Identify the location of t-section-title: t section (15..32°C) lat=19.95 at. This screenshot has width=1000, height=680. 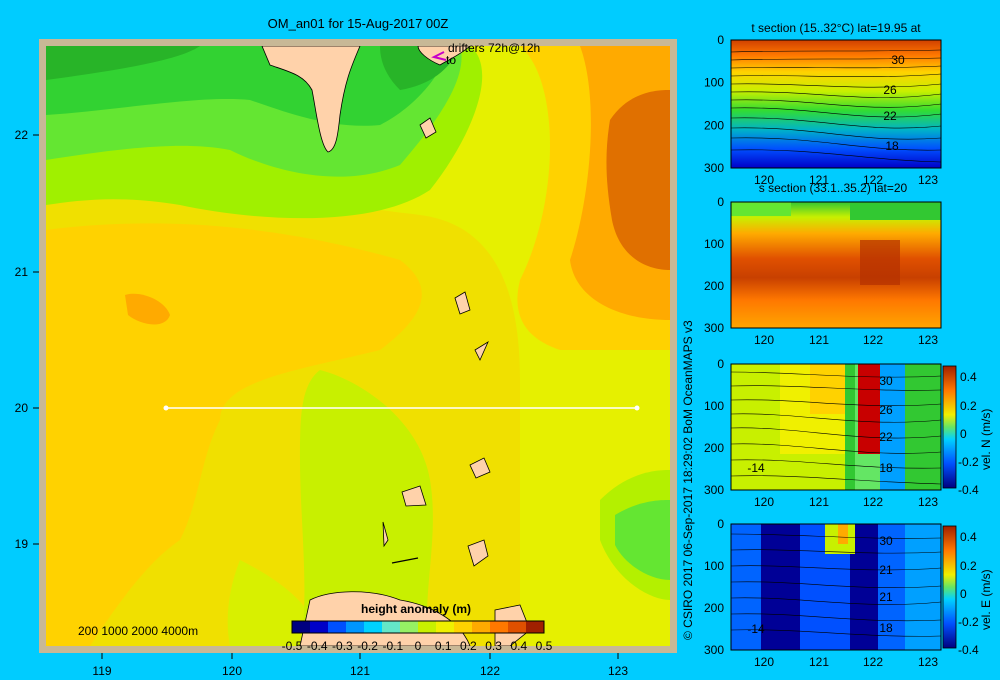
(836, 28).